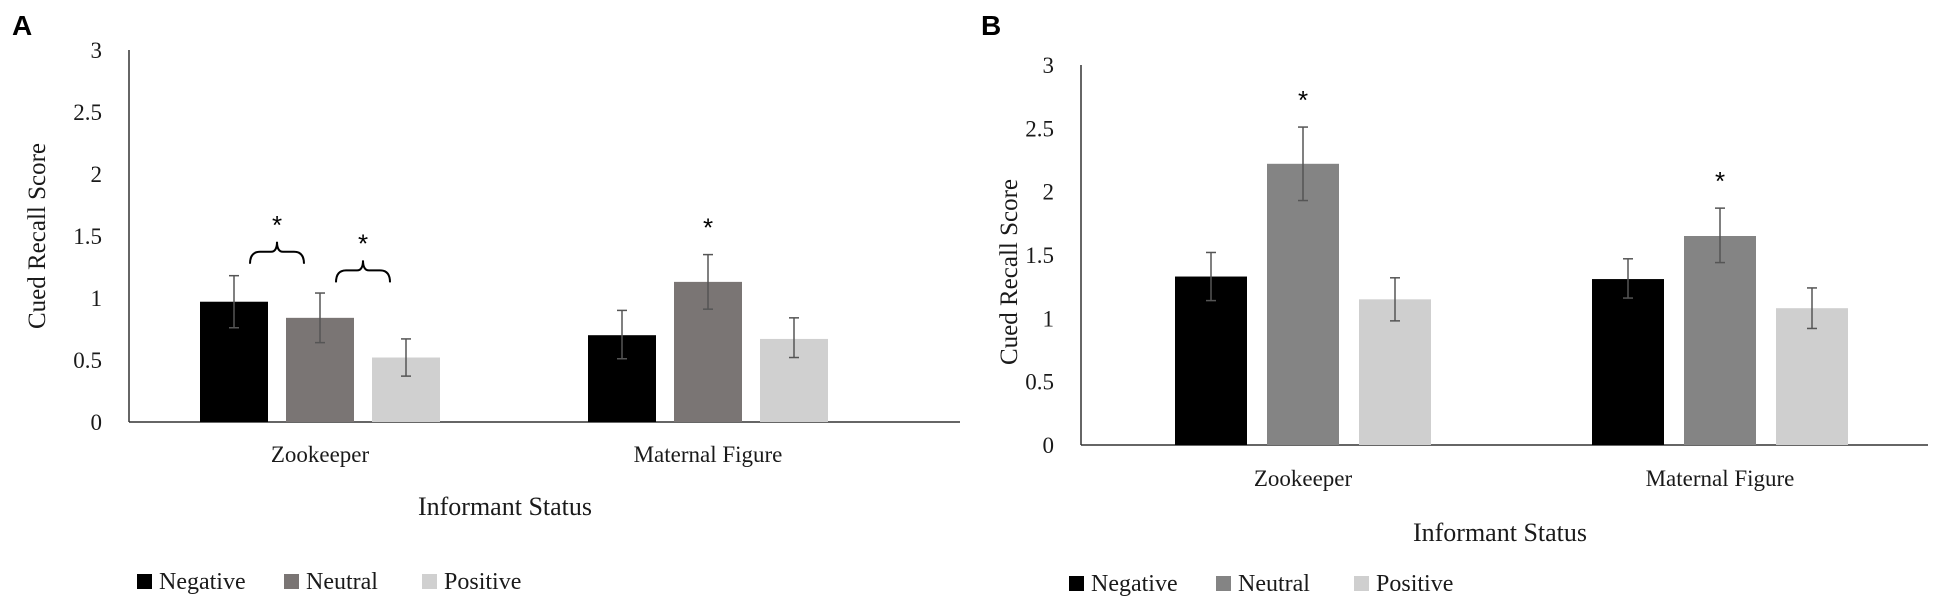 Image resolution: width=1933 pixels, height=612 pixels. What do you see at coordinates (1039, 255) in the screenshot?
I see `panel-b-y-tick-label: 1.5` at bounding box center [1039, 255].